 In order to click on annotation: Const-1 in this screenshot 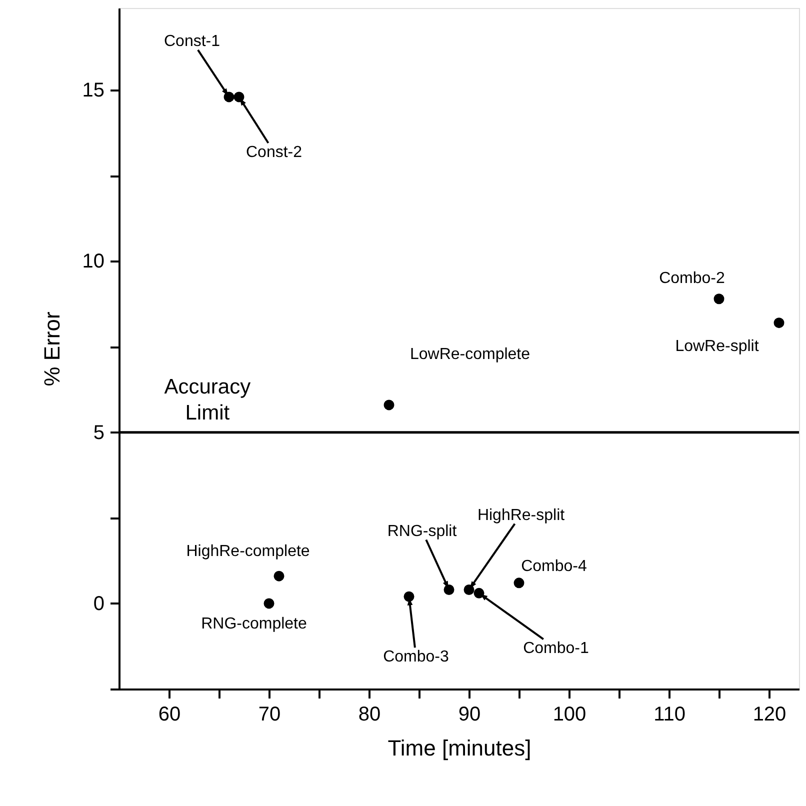, I will do `click(192, 41)`.